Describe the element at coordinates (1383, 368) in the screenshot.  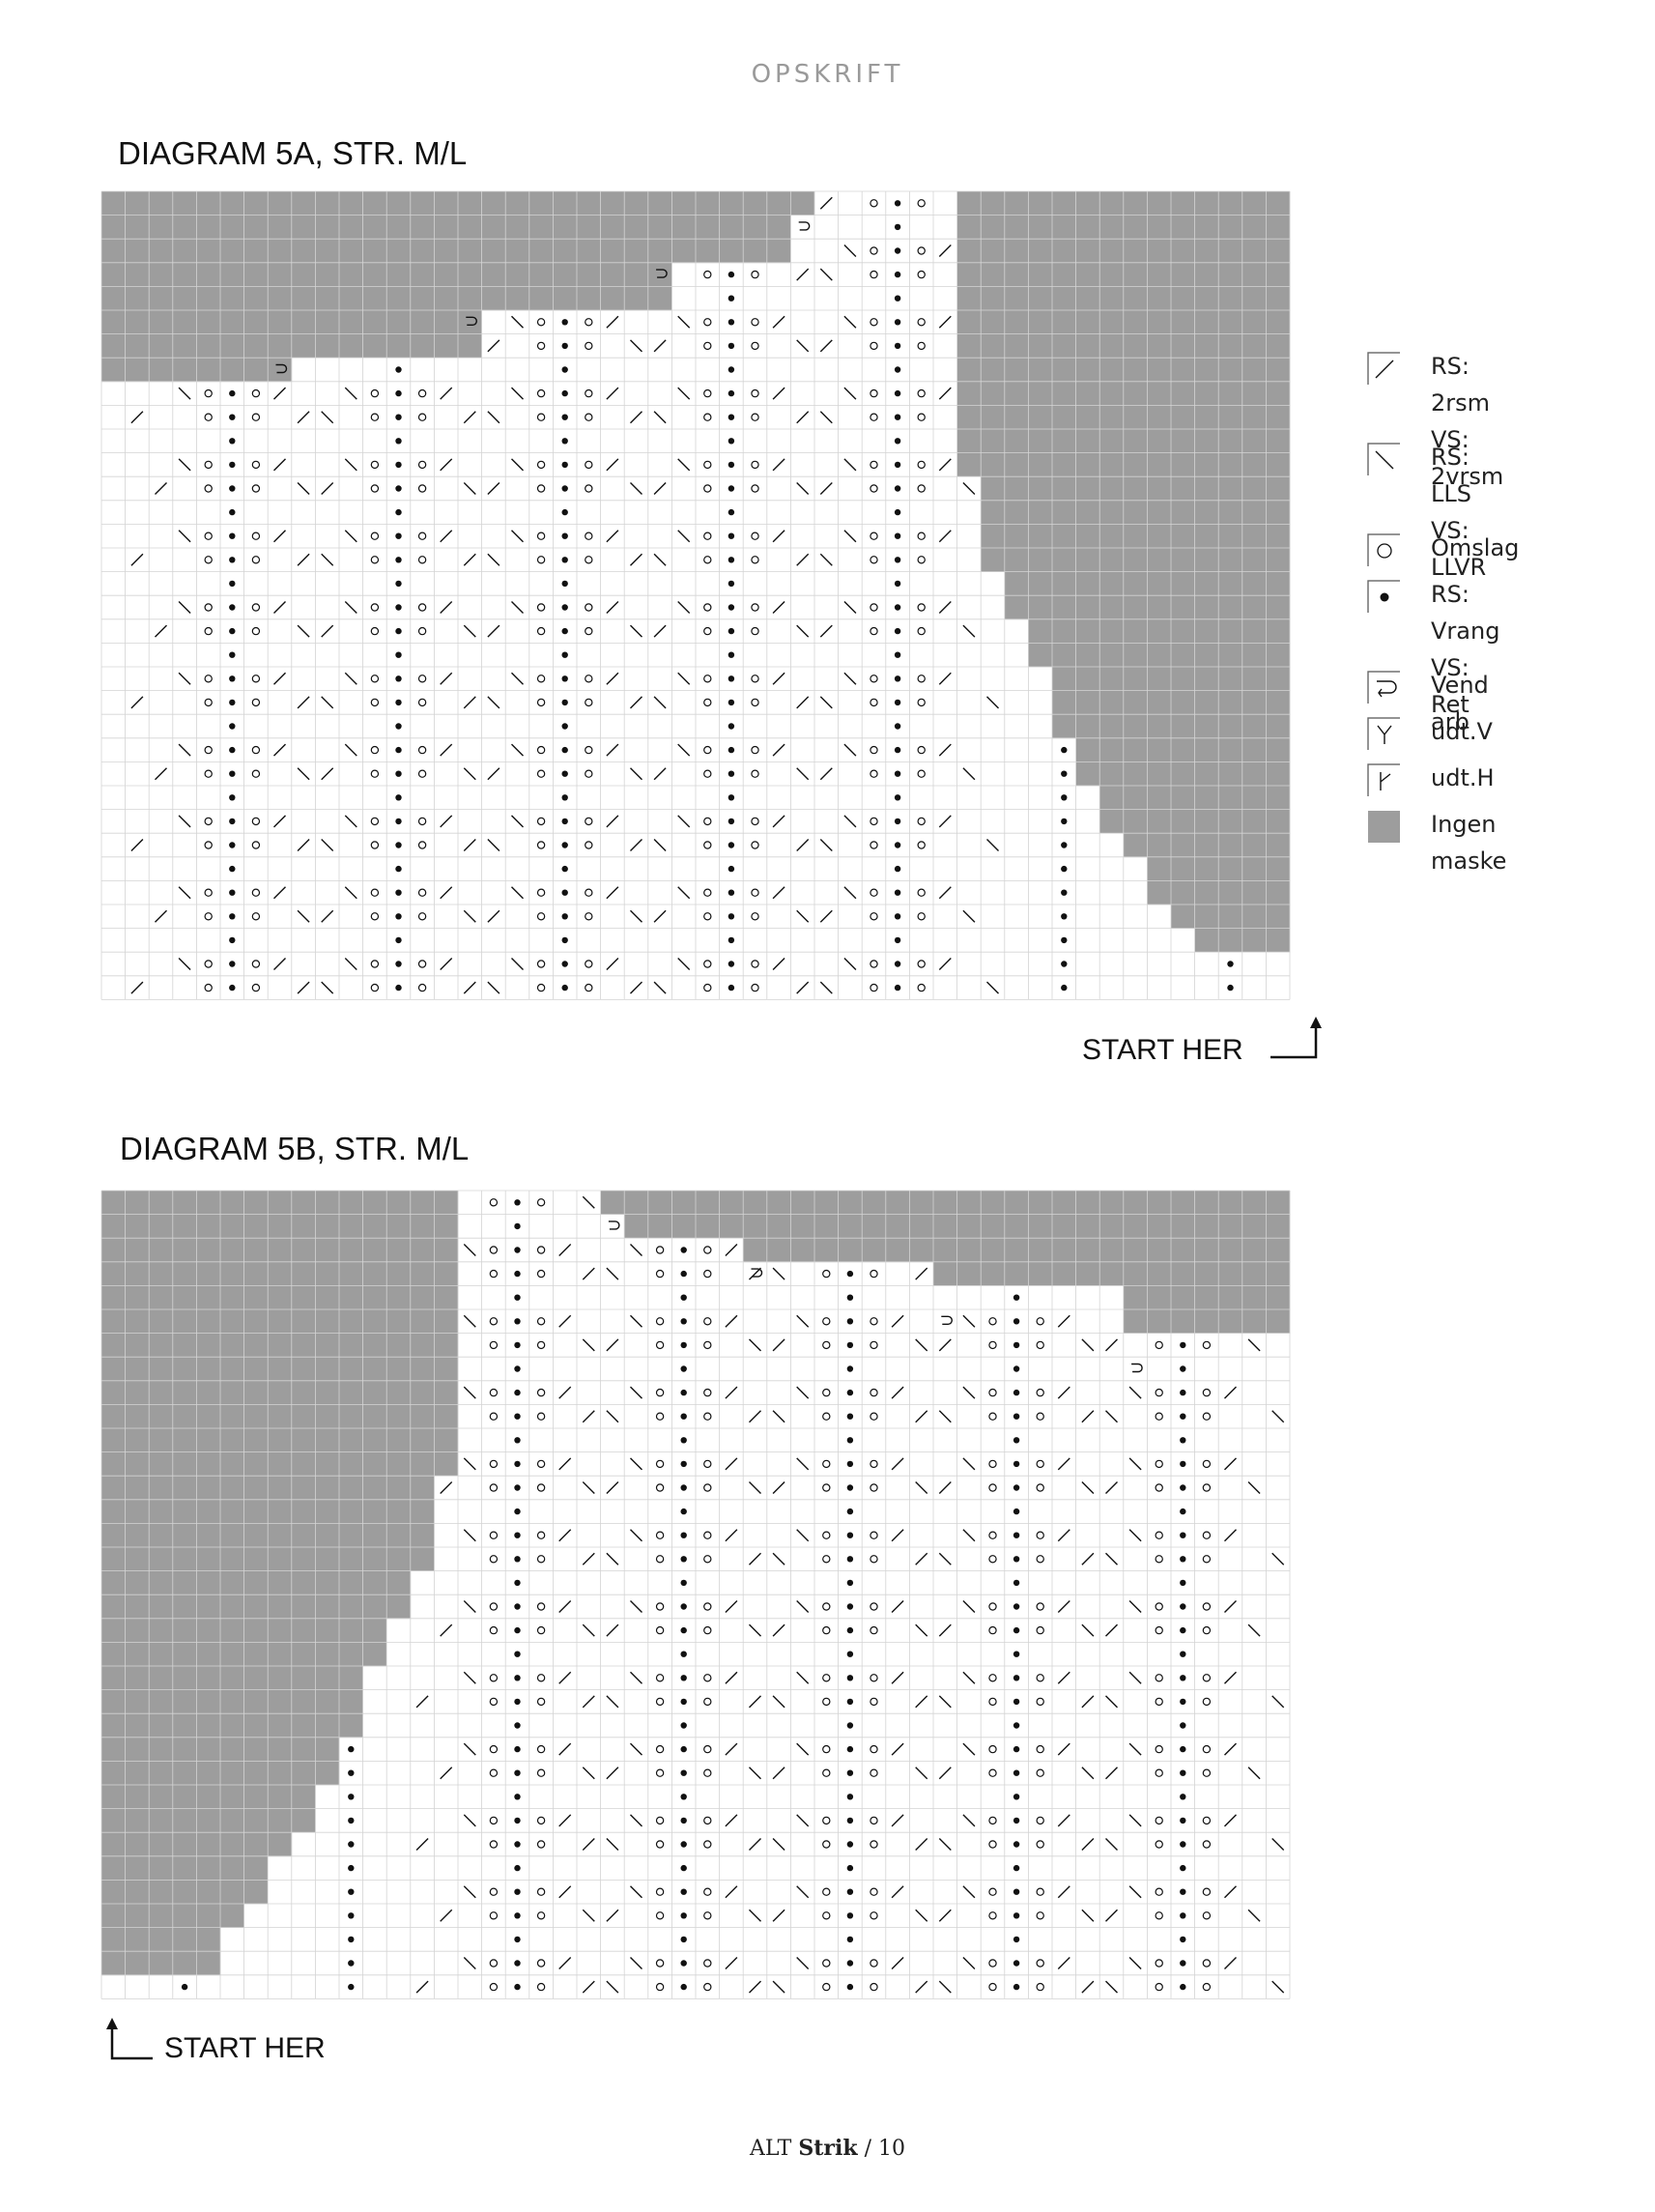
I see `legend-swatch` at that location.